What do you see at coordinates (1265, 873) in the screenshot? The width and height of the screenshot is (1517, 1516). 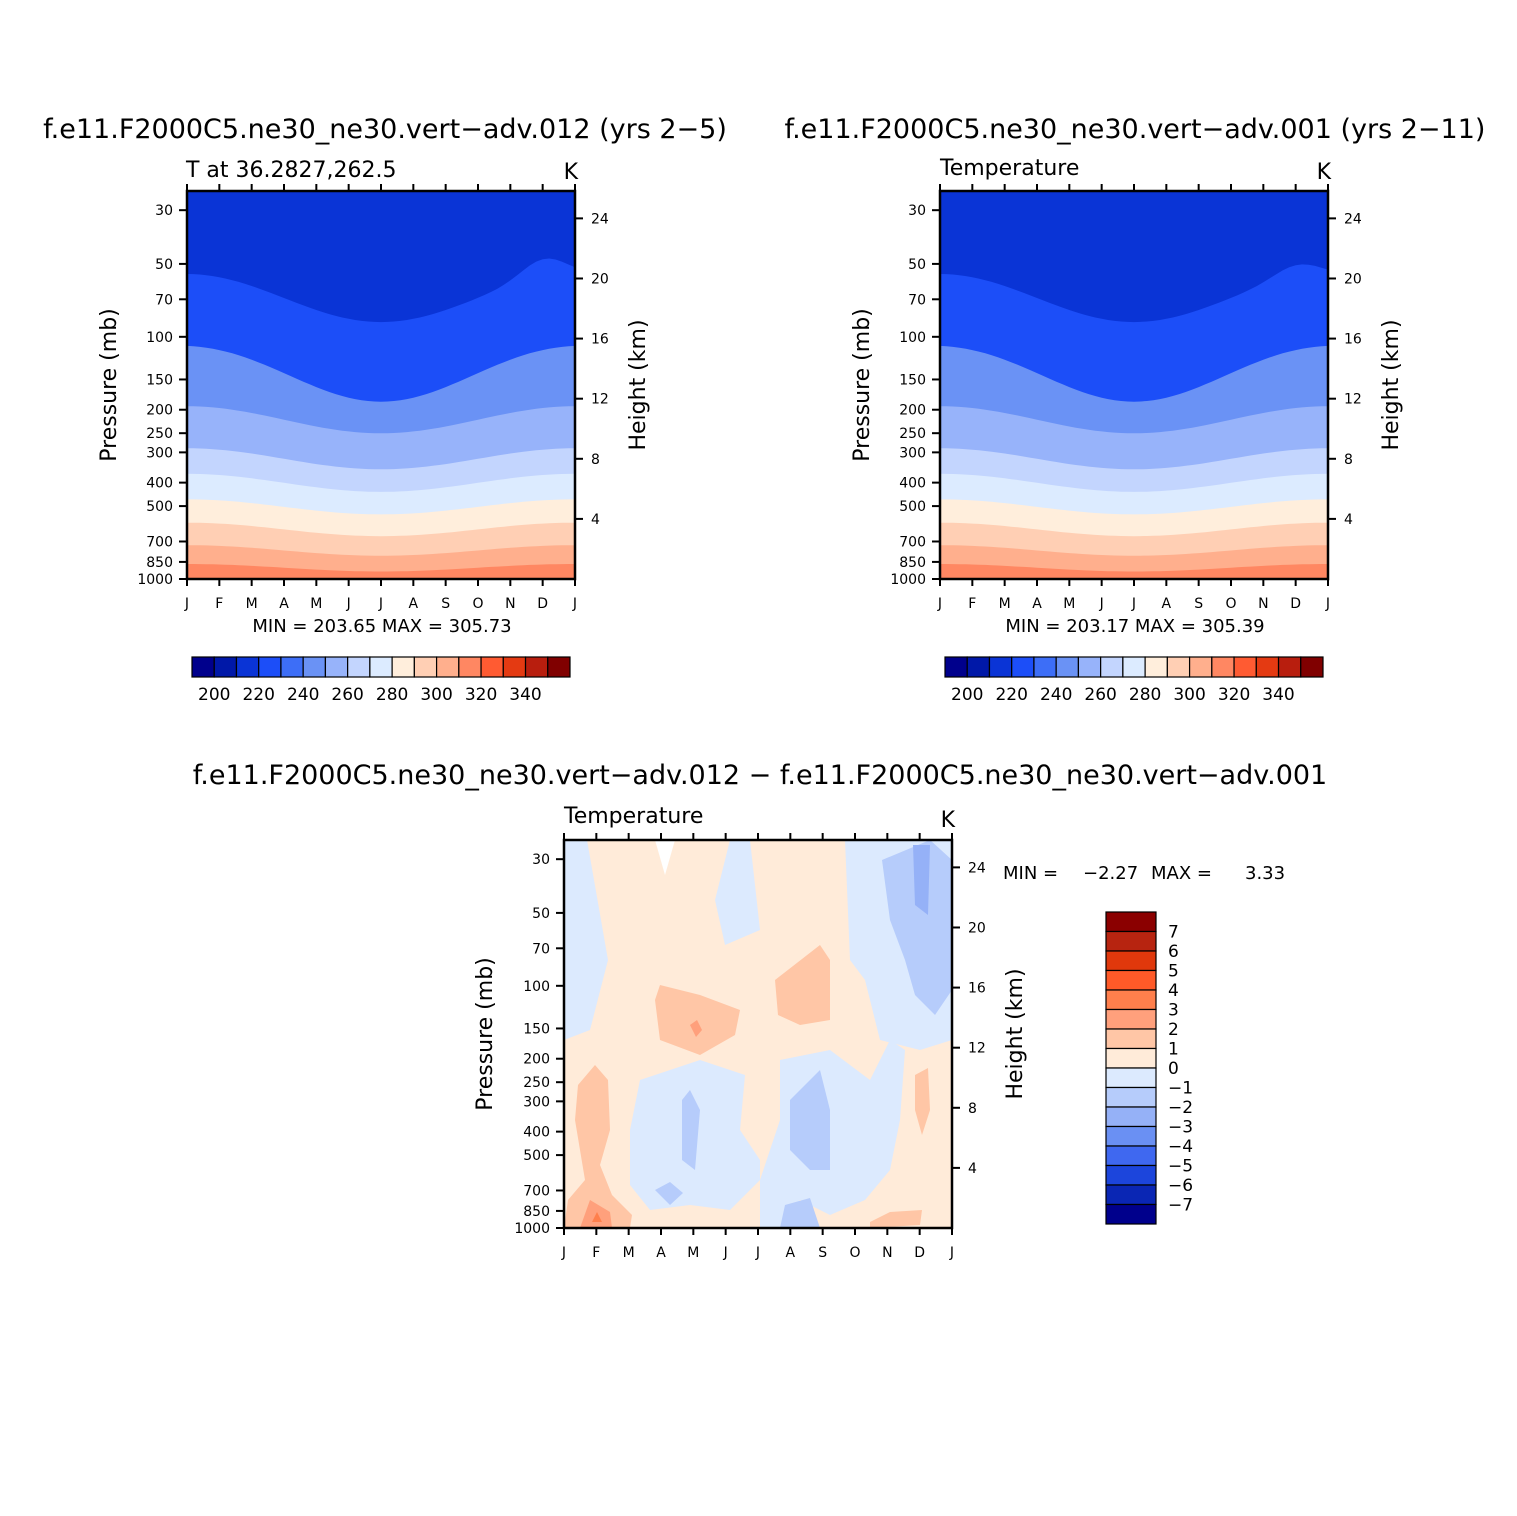 I see `panel-3-max-value: 3.33` at bounding box center [1265, 873].